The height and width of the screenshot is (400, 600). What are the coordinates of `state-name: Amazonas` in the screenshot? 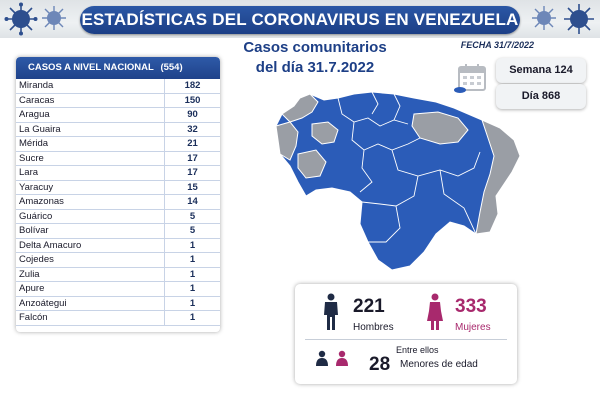 It's located at (41, 201).